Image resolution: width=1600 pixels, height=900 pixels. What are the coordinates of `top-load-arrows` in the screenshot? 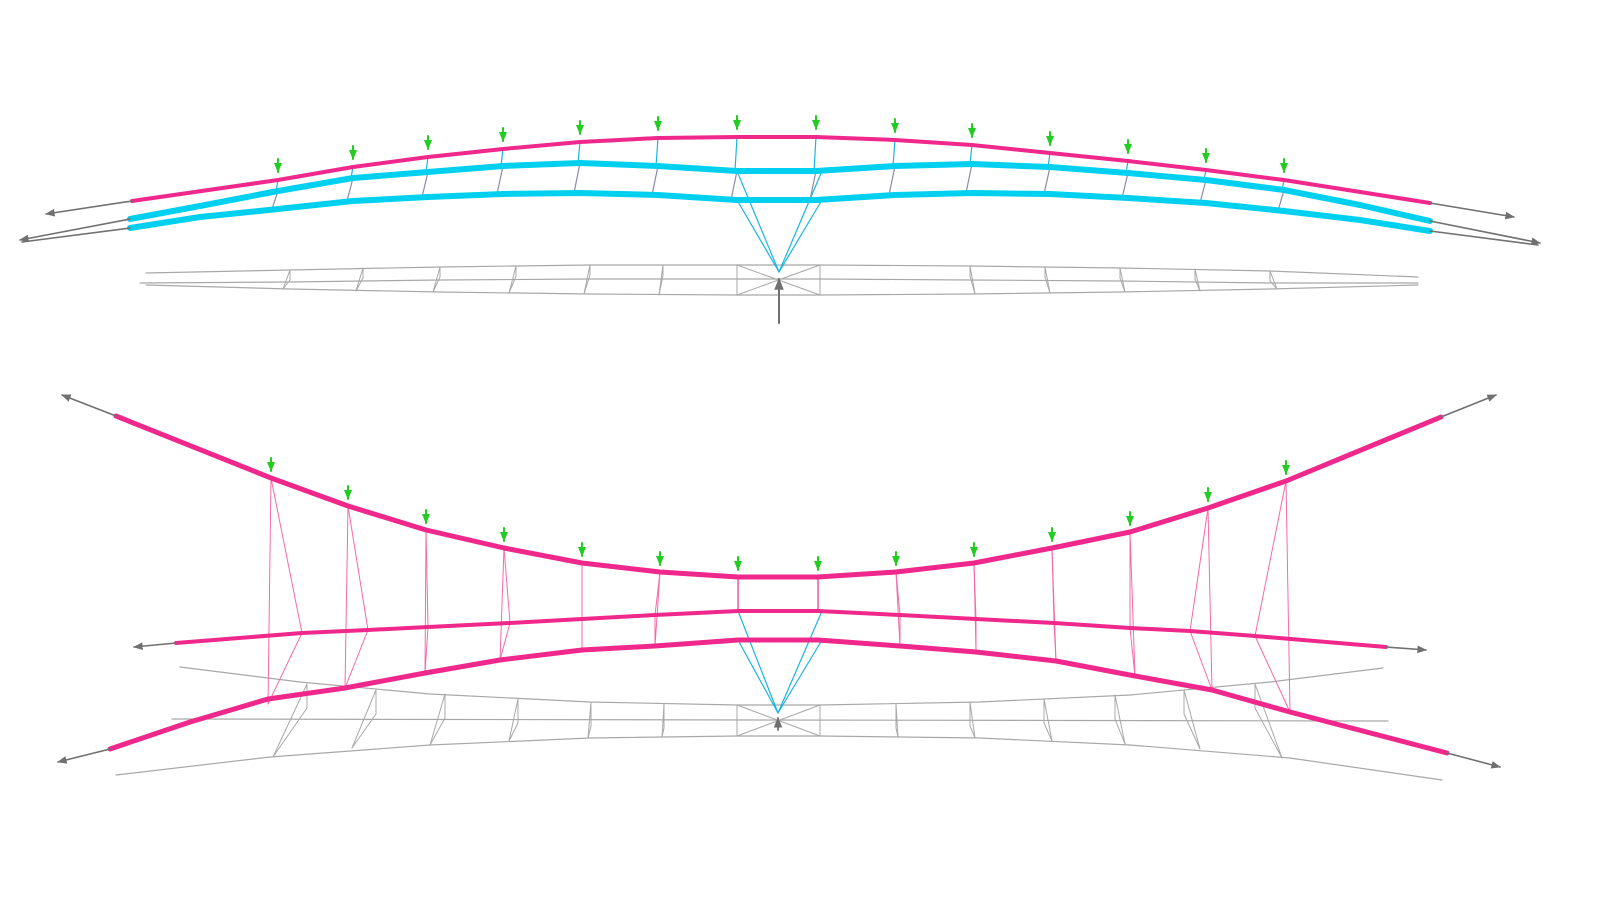 It's located at (781, 144).